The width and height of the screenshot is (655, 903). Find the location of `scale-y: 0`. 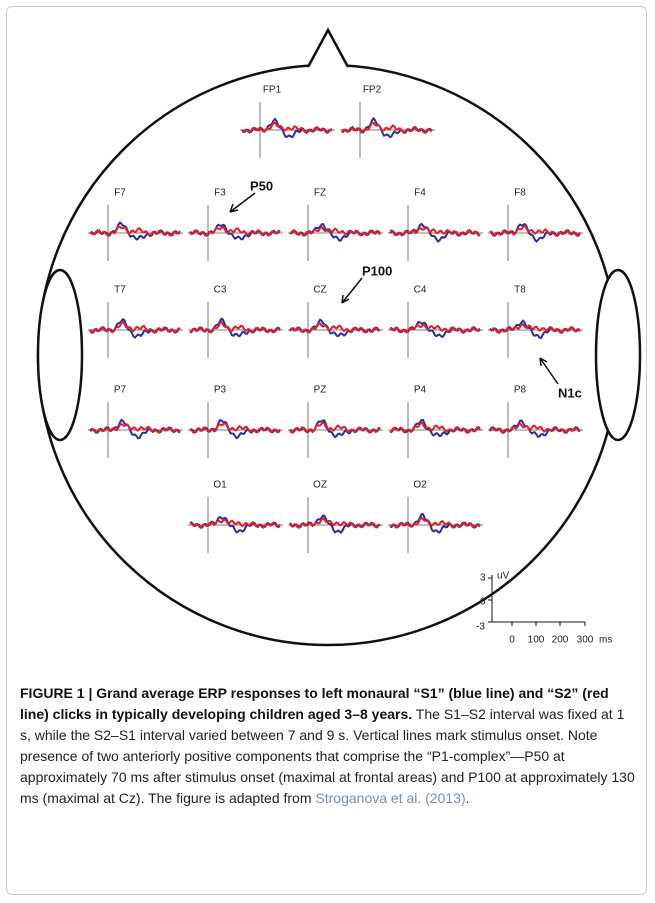

scale-y: 0 is located at coordinates (483, 602).